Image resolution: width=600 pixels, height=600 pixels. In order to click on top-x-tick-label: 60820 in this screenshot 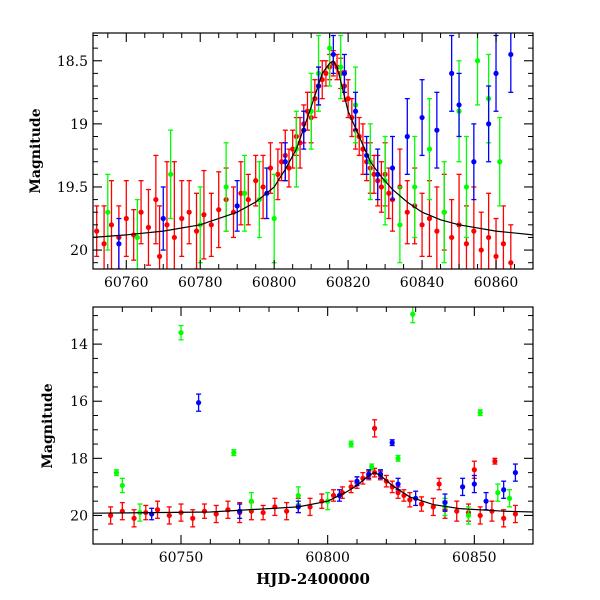, I will do `click(348, 283)`.